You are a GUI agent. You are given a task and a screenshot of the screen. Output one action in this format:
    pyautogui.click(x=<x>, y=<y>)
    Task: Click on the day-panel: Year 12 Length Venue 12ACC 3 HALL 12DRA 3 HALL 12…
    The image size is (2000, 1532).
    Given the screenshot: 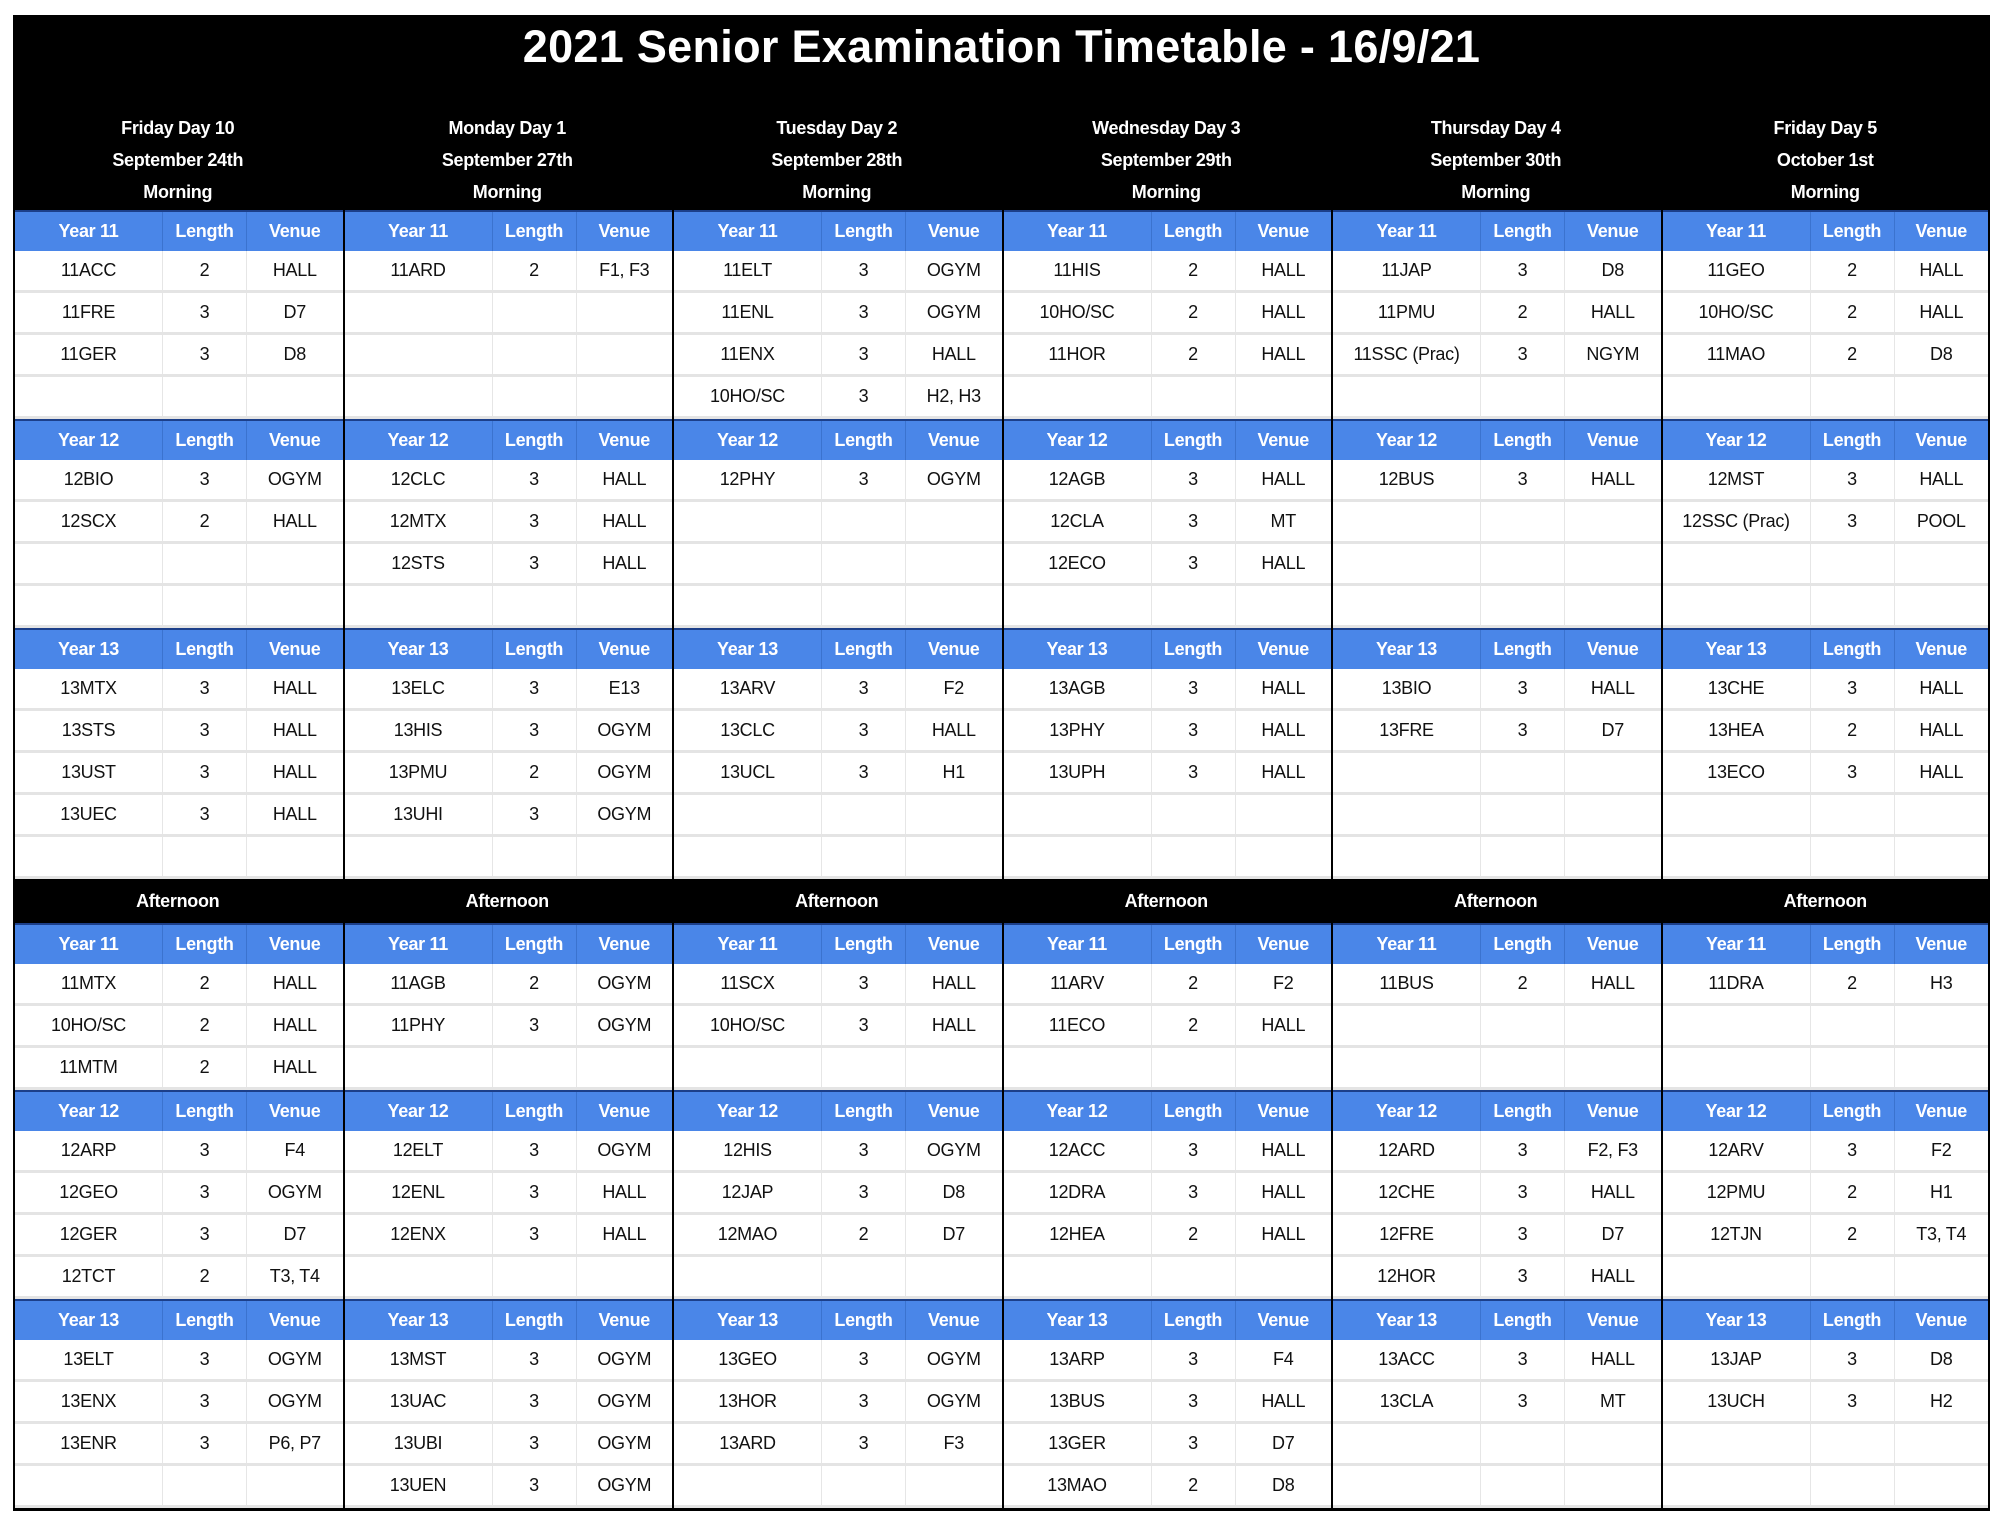 What is the action you would take?
    pyautogui.click(x=1166, y=1194)
    